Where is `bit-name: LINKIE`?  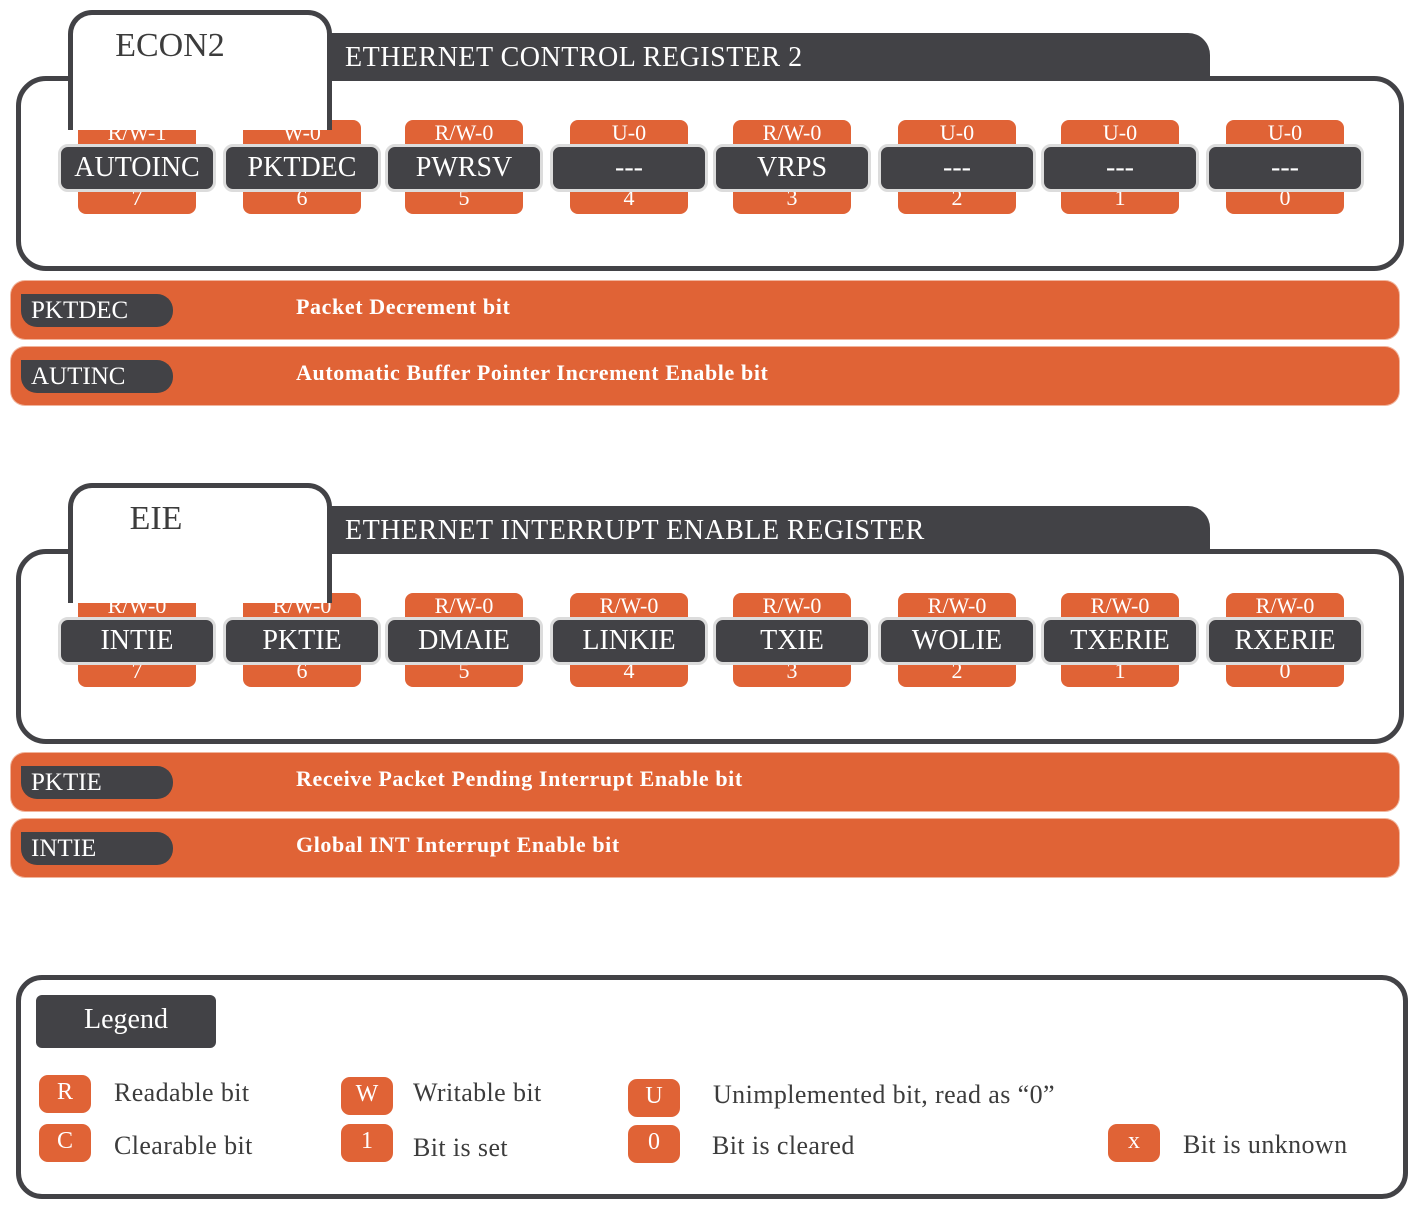
bit-name: LINKIE is located at coordinates (629, 641).